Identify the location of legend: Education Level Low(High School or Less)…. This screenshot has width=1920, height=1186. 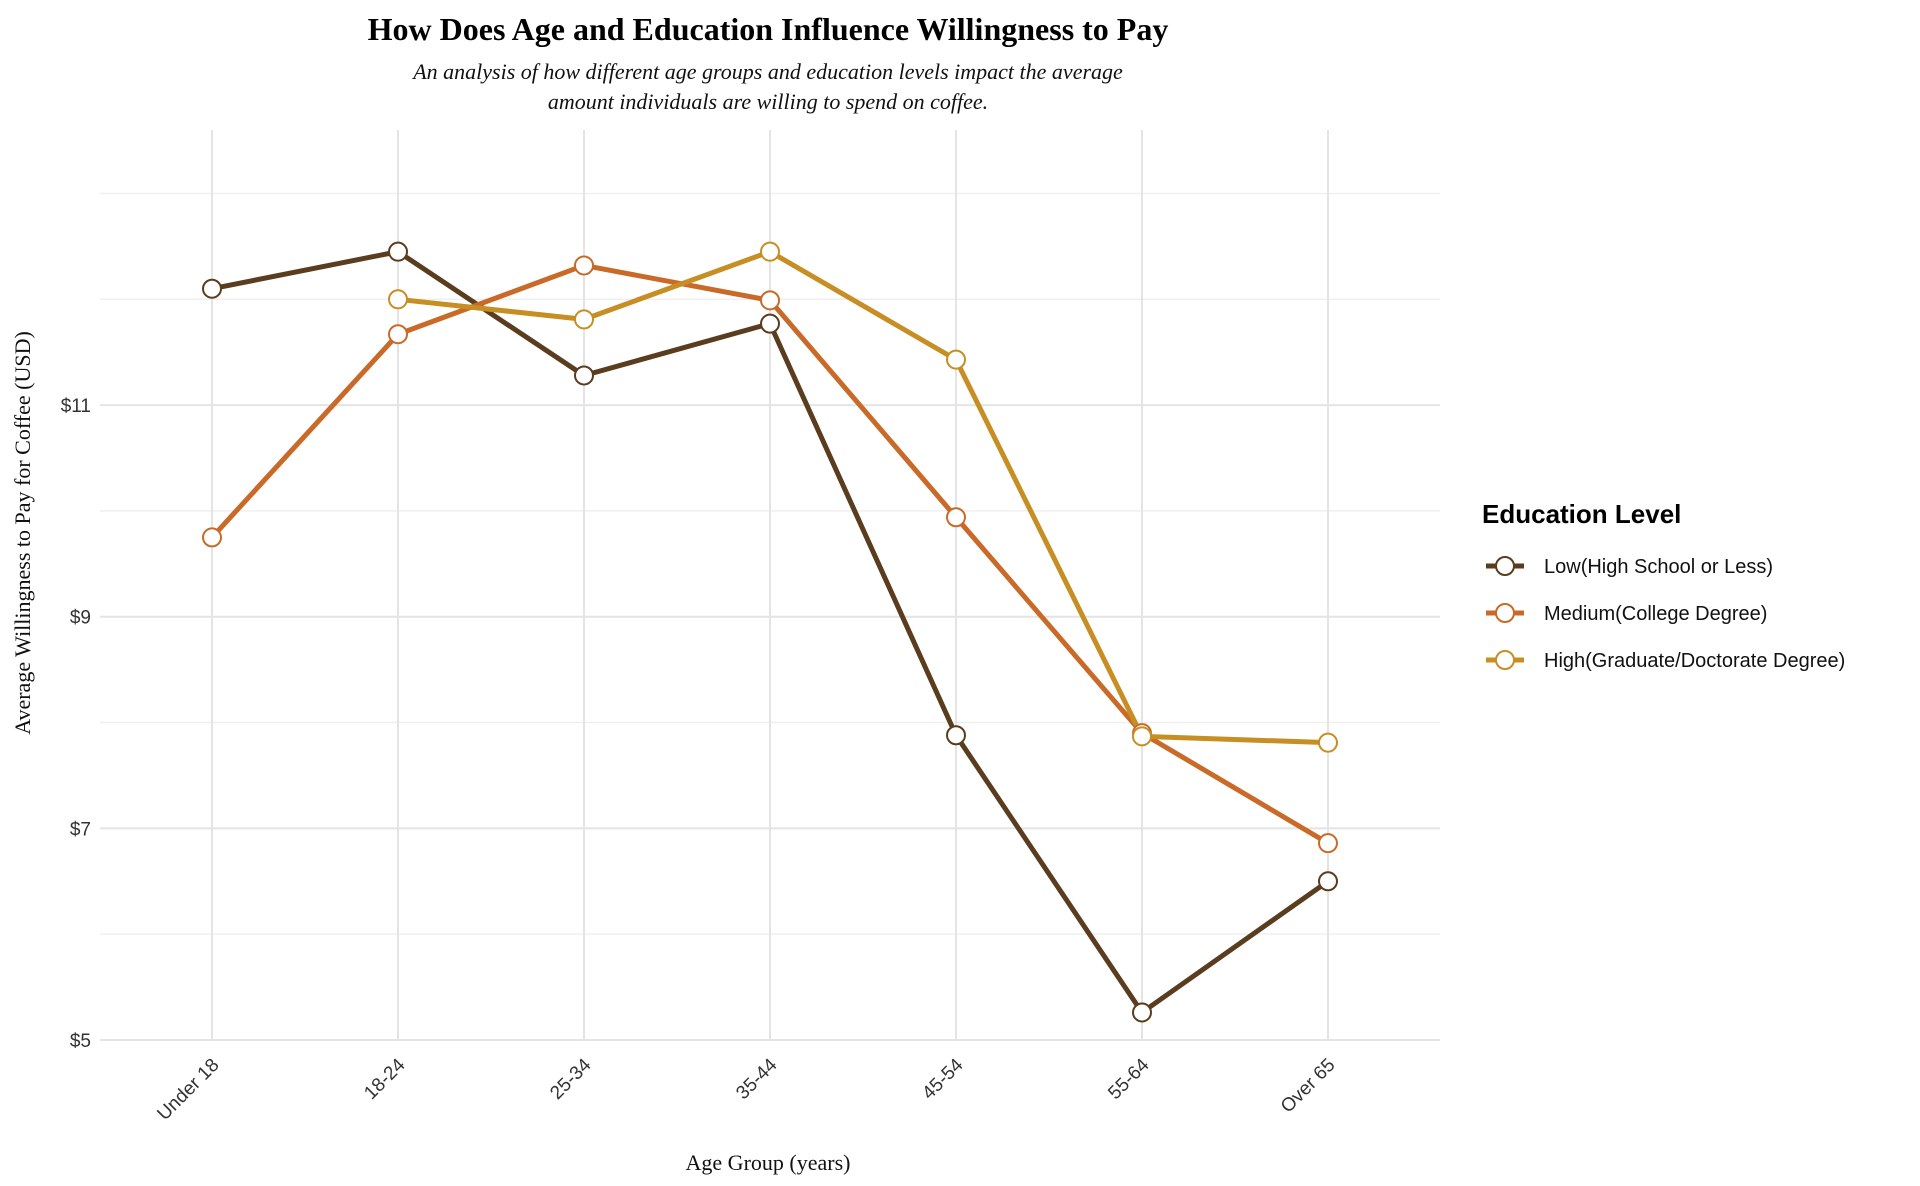
(1663, 585).